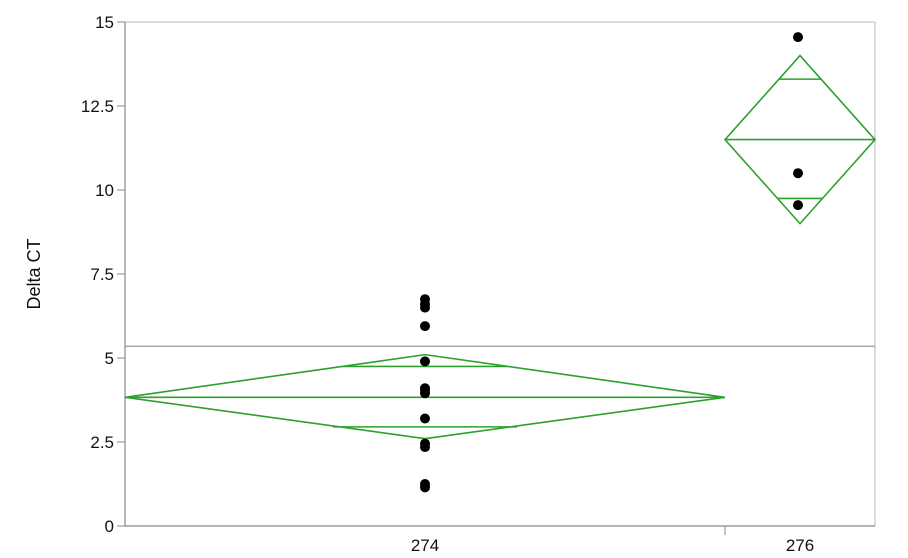 This screenshot has height=558, width=908. I want to click on x-axis: 274 276, so click(612, 540).